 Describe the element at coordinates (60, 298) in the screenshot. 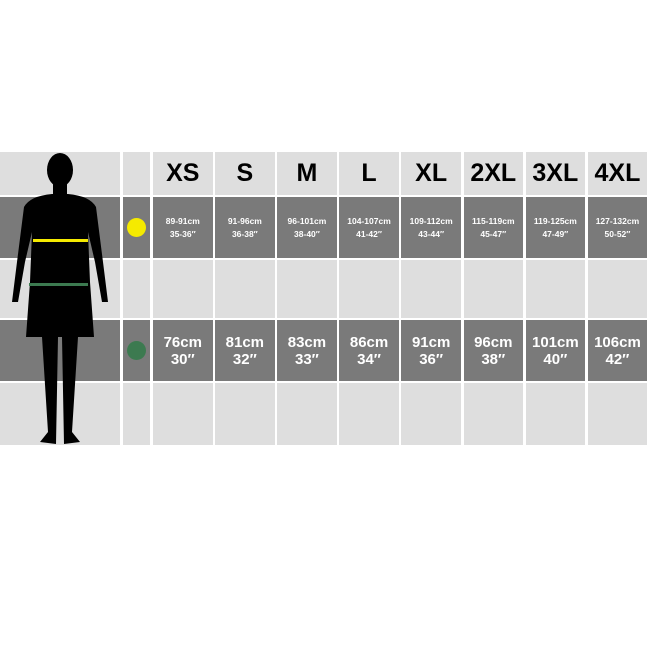

I see `body-silhouette-icon` at that location.